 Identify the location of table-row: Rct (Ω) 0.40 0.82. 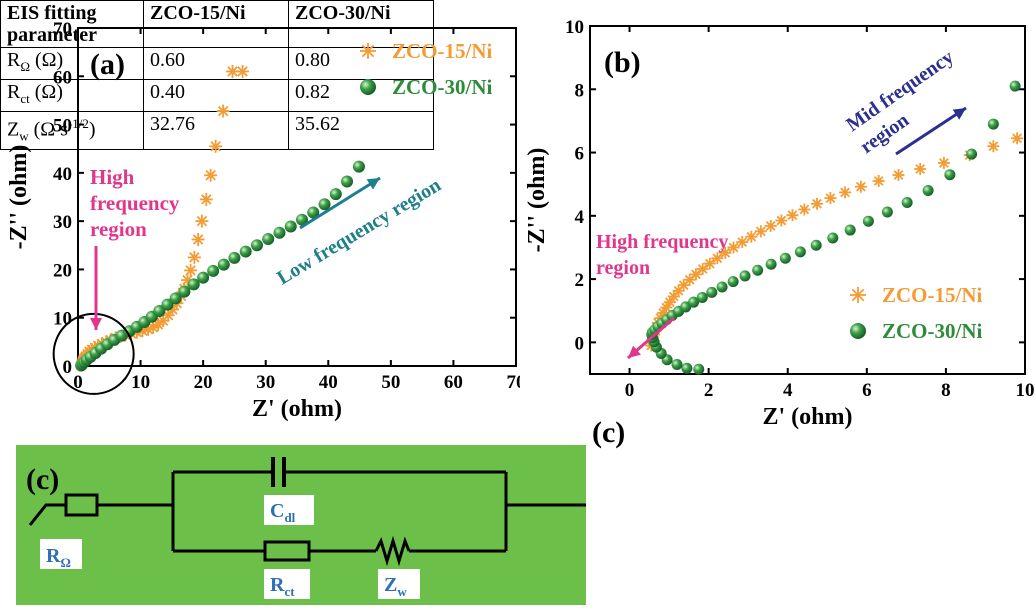
(217, 95).